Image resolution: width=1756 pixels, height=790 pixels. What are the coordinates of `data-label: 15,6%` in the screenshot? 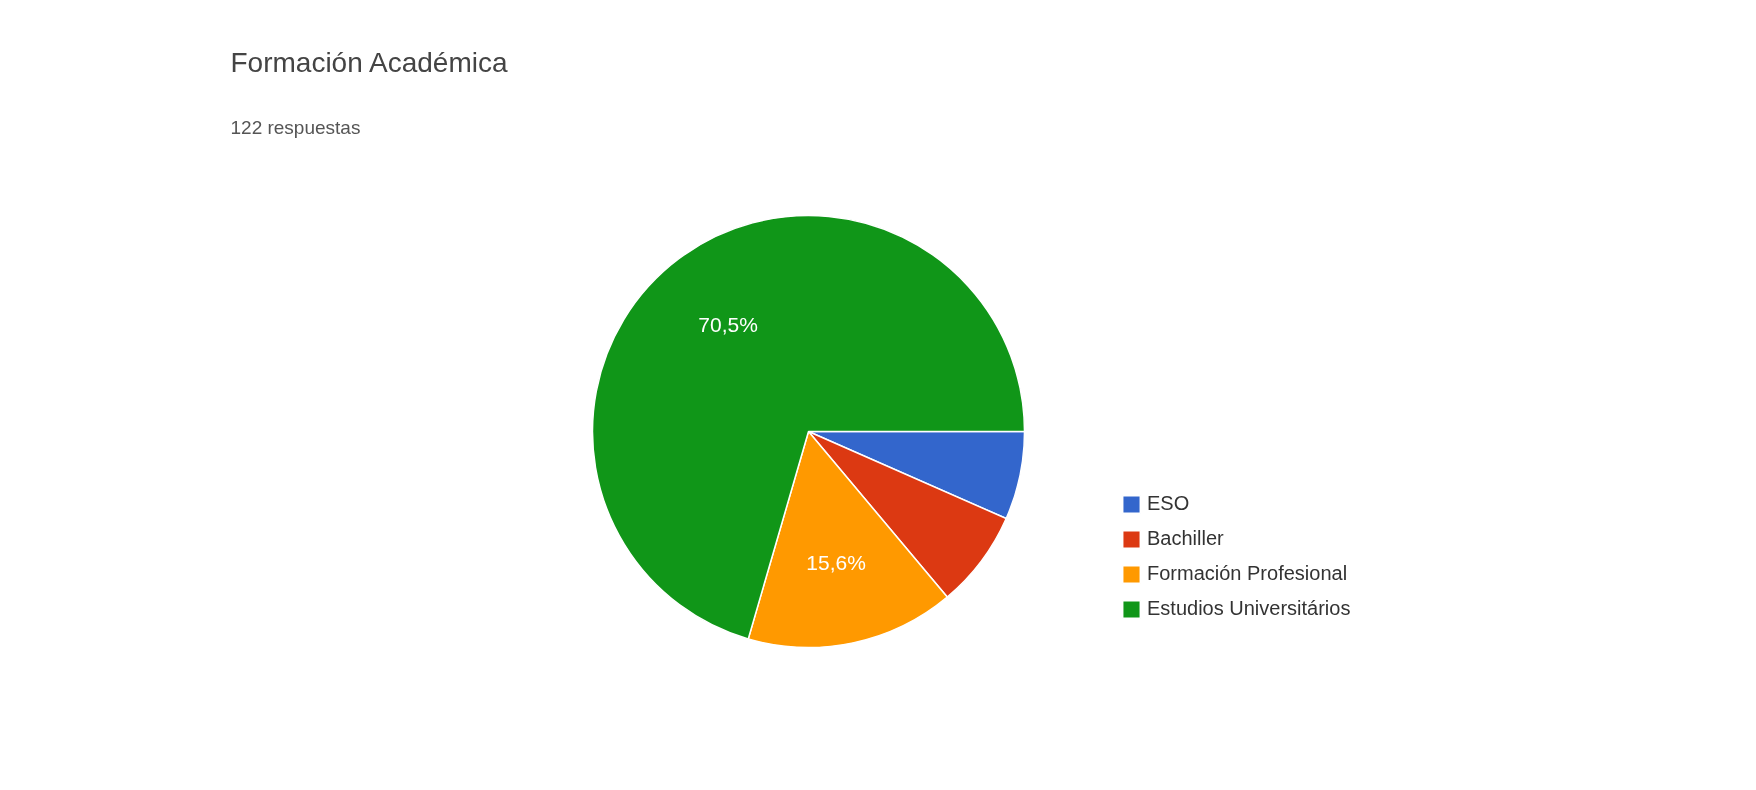 It's located at (836, 563).